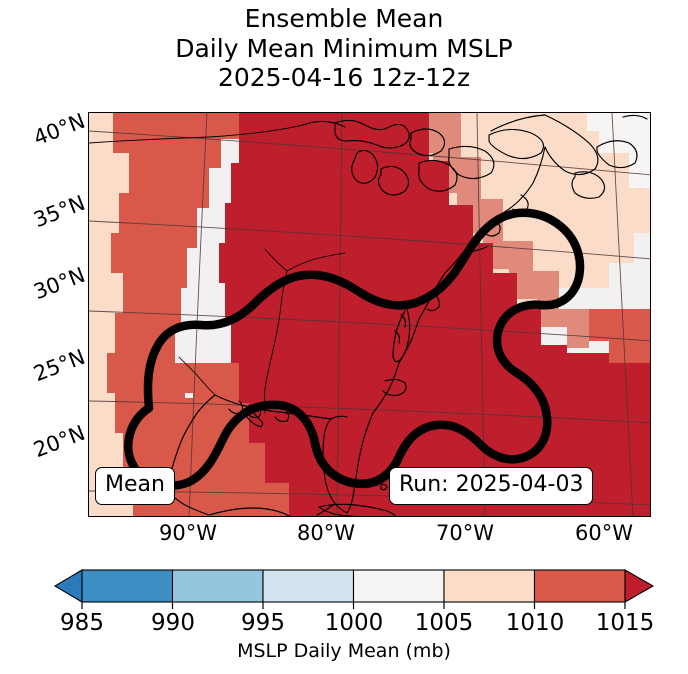  What do you see at coordinates (59, 283) in the screenshot?
I see `lat-tick-30N: 30°N` at bounding box center [59, 283].